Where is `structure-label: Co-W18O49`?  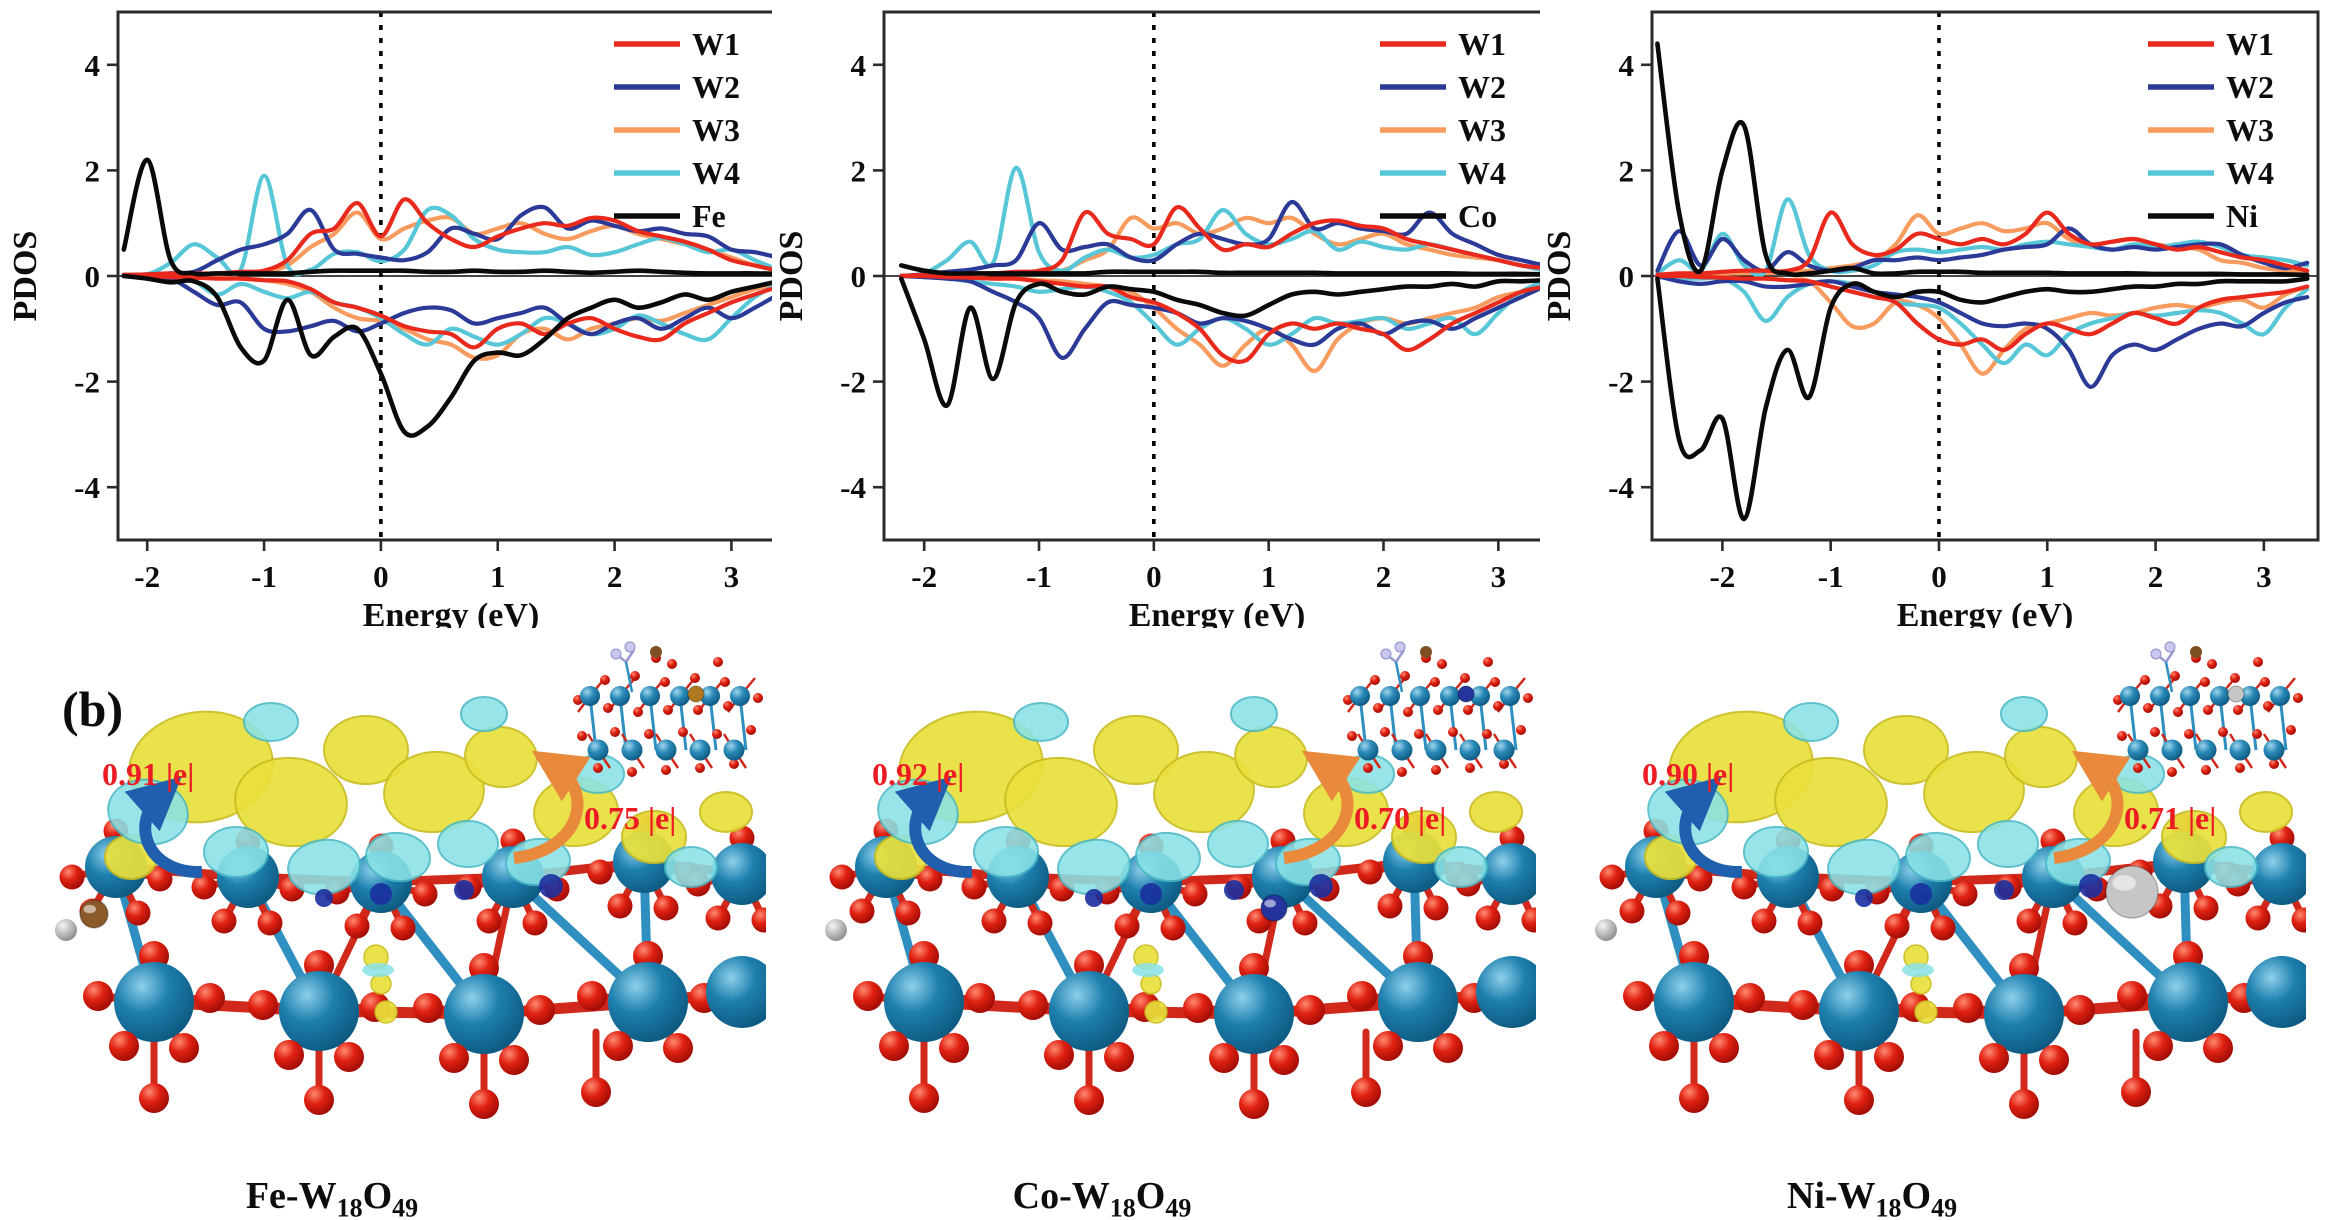 structure-label: Co-W18O49 is located at coordinates (1102, 1197).